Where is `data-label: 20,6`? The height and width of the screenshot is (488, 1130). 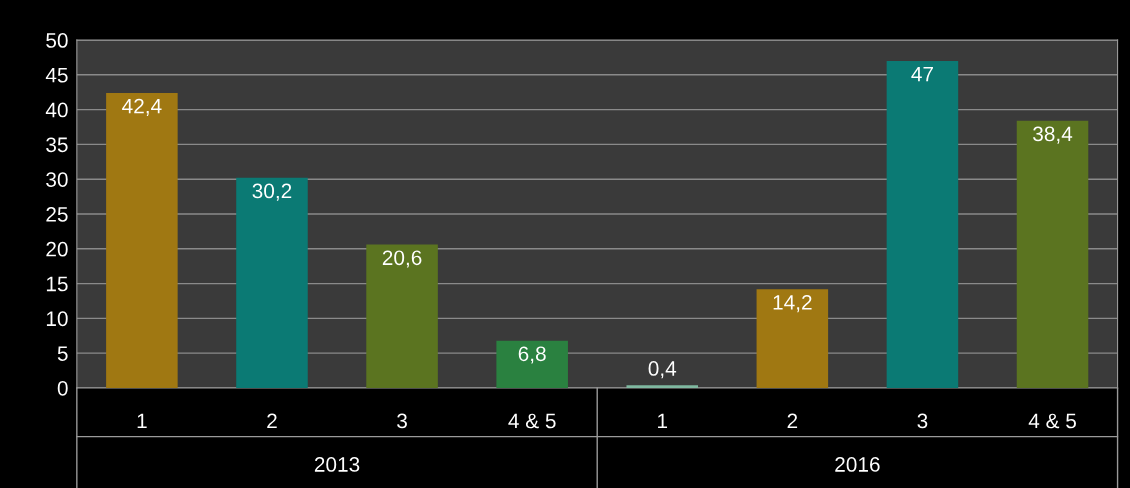
data-label: 20,6 is located at coordinates (402, 259).